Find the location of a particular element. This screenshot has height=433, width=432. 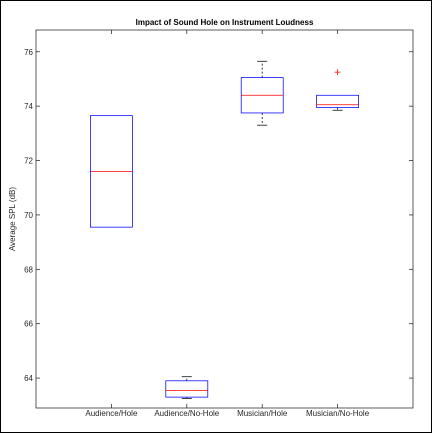

y-tick-label: 76 is located at coordinates (28, 52).